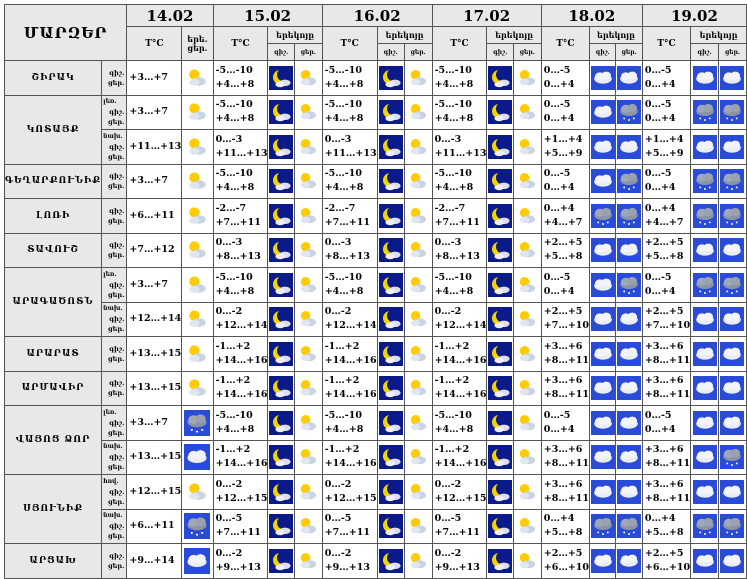 The image size is (747, 579). What do you see at coordinates (113, 136) in the screenshot?
I see `zone-label: նախ.` at bounding box center [113, 136].